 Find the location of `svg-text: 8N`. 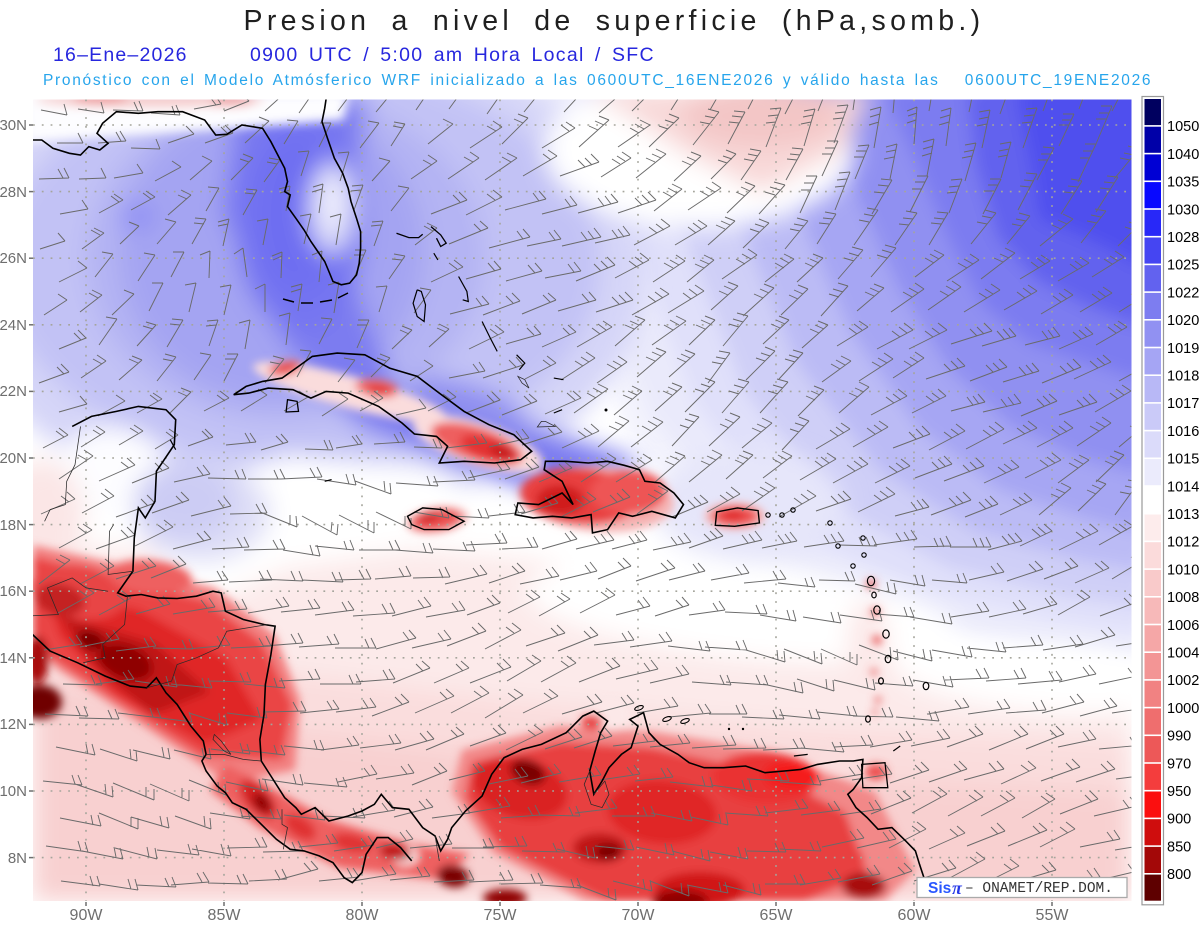

svg-text: 8N is located at coordinates (17, 858).